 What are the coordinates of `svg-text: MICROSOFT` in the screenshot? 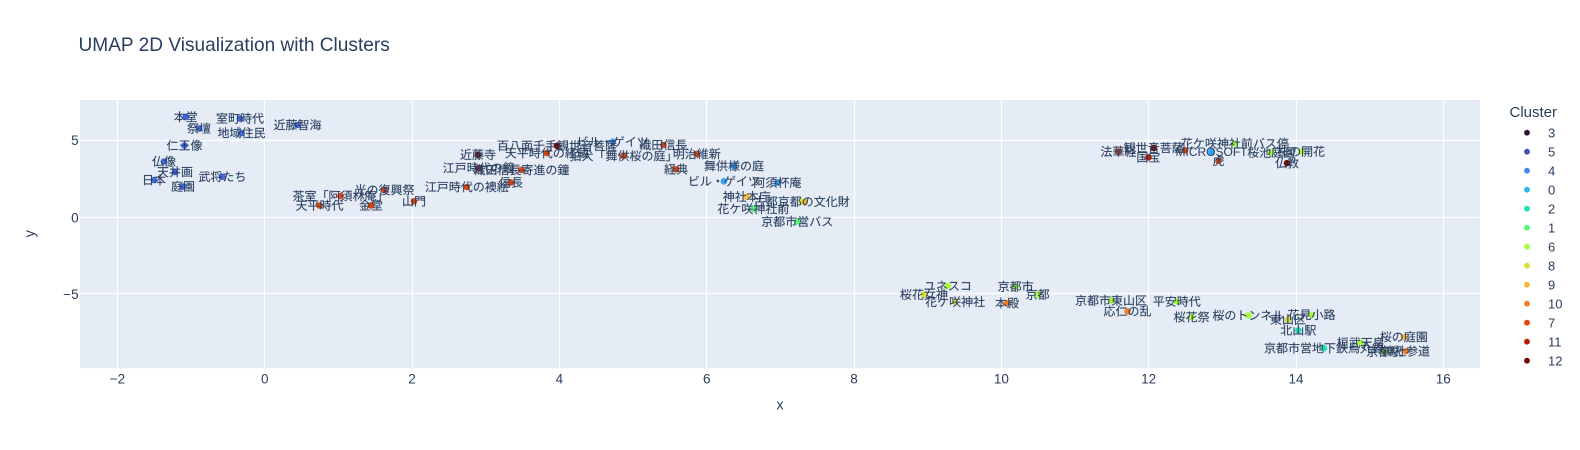 It's located at (1212, 152).